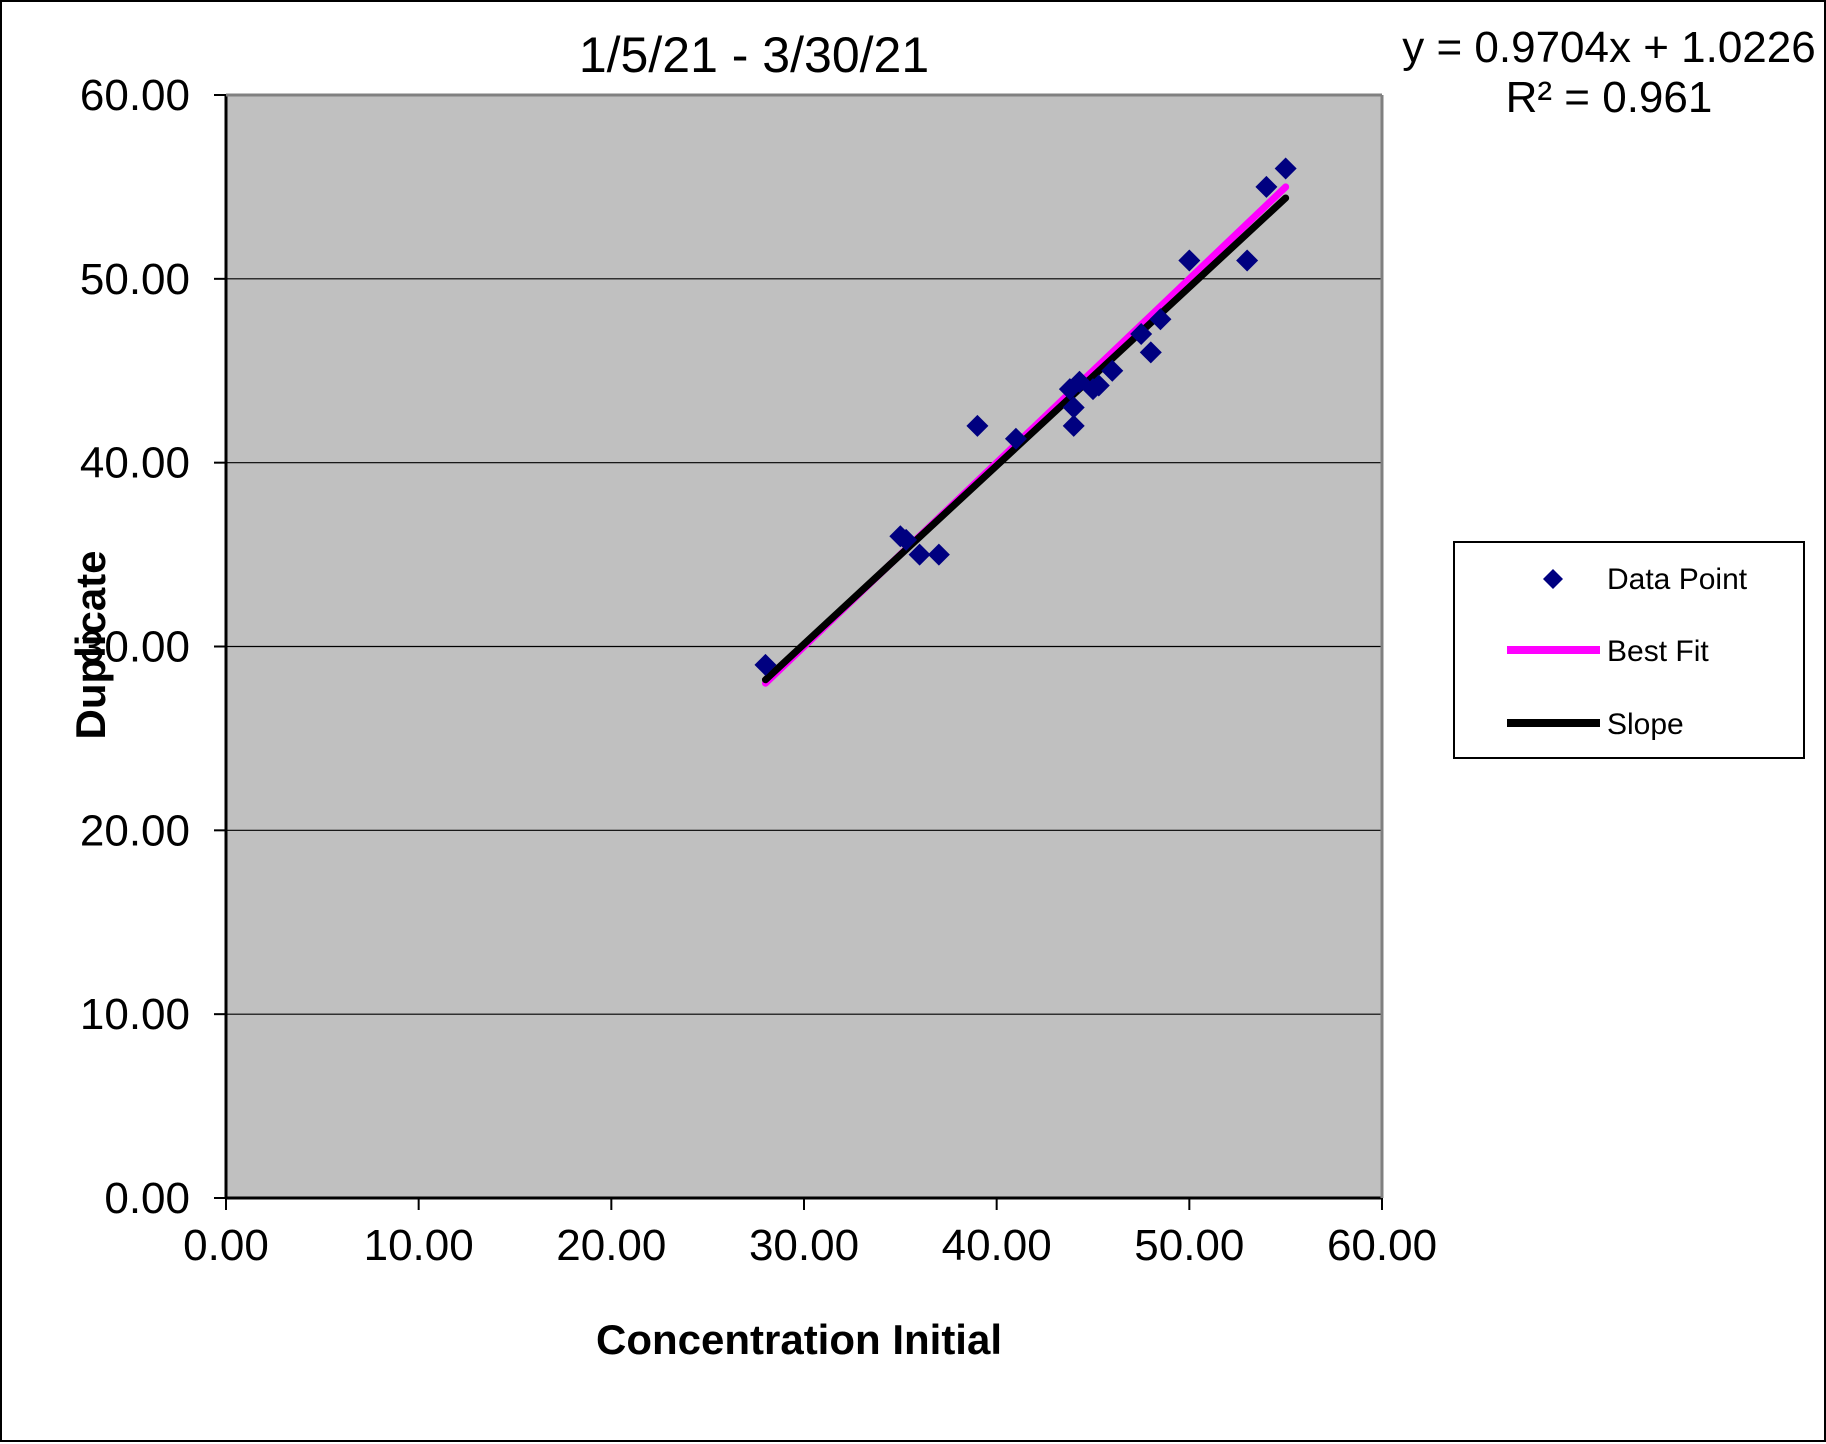 This screenshot has width=1826, height=1444. What do you see at coordinates (135, 463) in the screenshot?
I see `y-tick-label: 40.00` at bounding box center [135, 463].